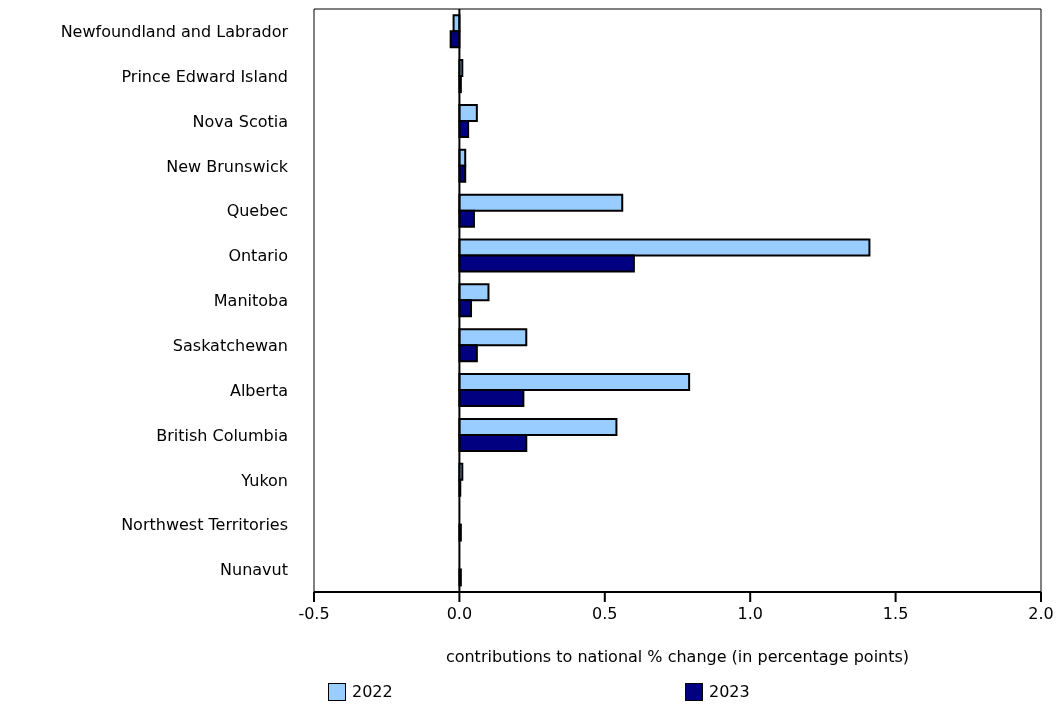 The height and width of the screenshot is (711, 1062). Describe the element at coordinates (204, 525) in the screenshot. I see `y-tick-label: Northwest Territories` at that location.